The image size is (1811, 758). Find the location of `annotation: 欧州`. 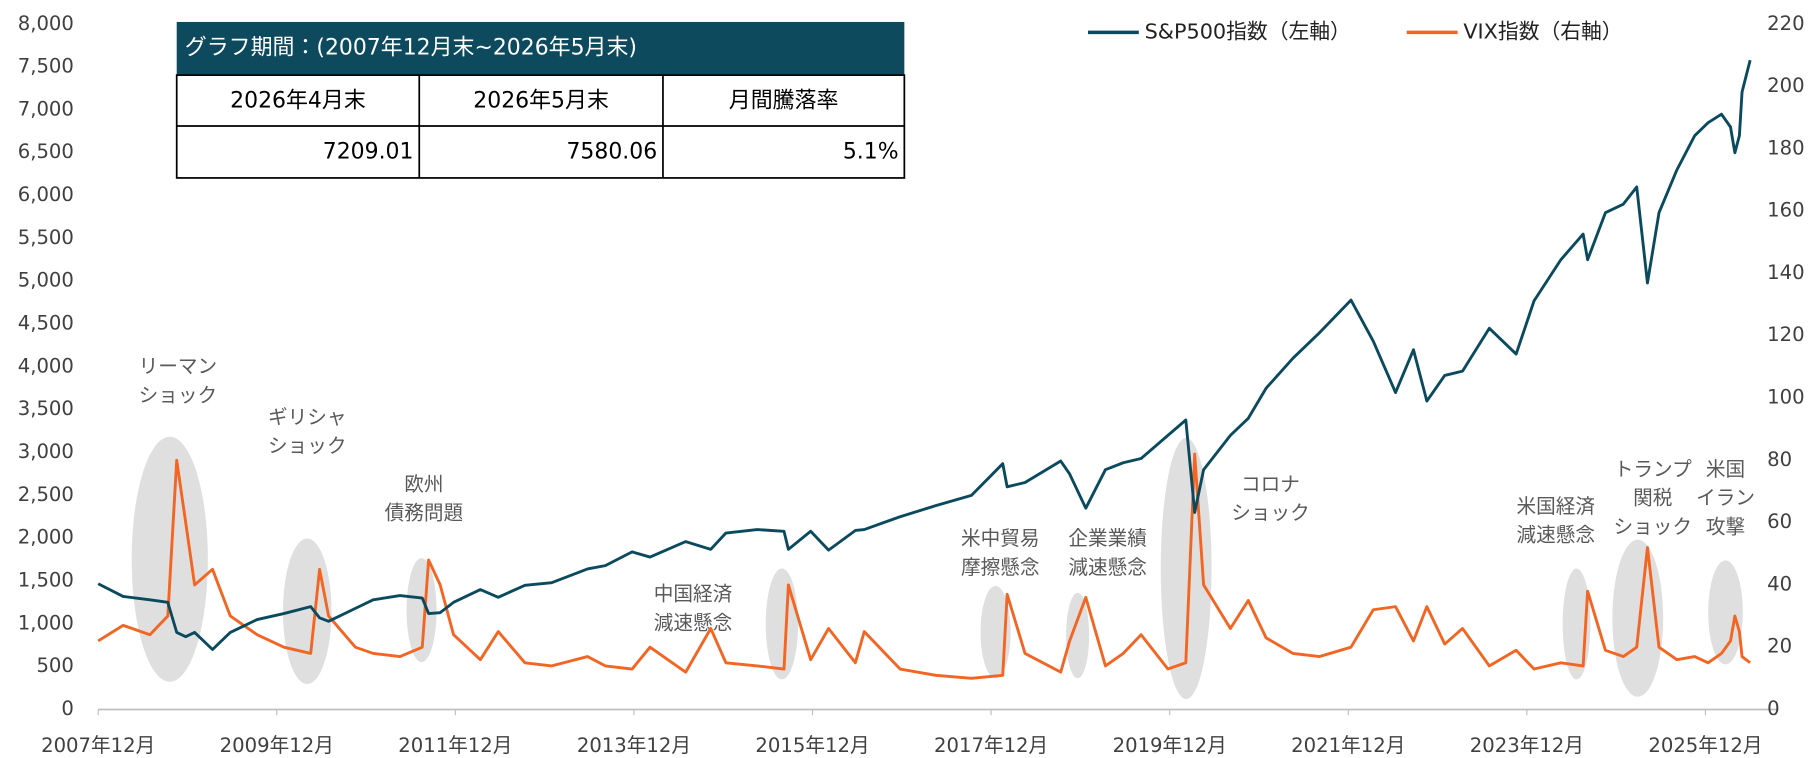

annotation: 欧州 is located at coordinates (423, 484).